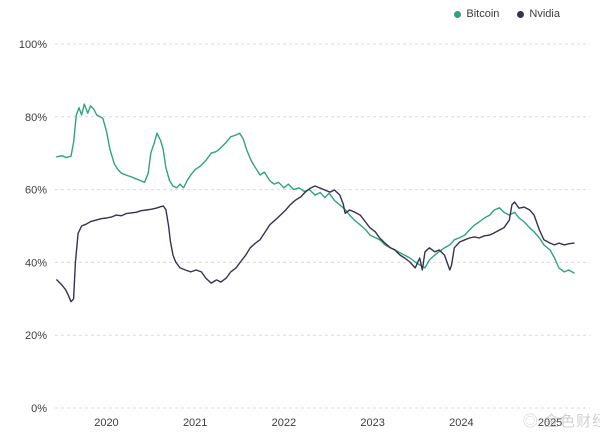 The height and width of the screenshot is (443, 600). Describe the element at coordinates (530, 421) in the screenshot. I see `watermark-logo-icon: ◎` at that location.